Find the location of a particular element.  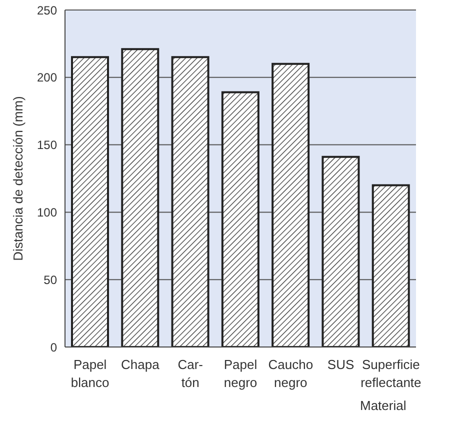

y-tick-label: 100 is located at coordinates (47, 212).